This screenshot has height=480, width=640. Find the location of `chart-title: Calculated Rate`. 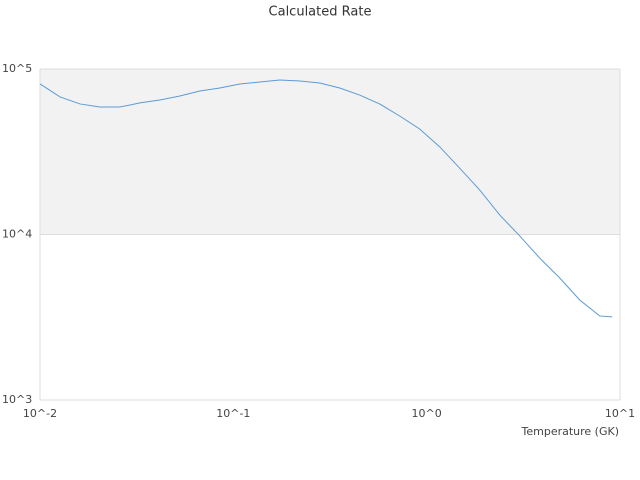

chart-title: Calculated Rate is located at coordinates (320, 12).